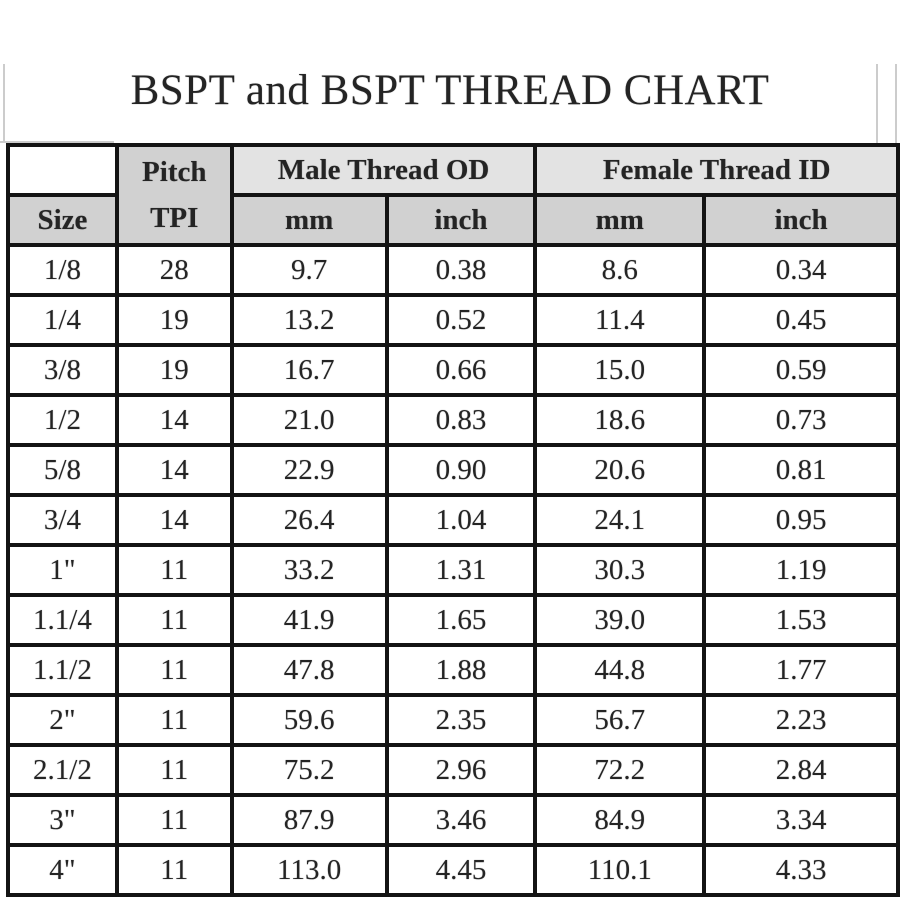  Describe the element at coordinates (801, 420) in the screenshot. I see `cell-female_inch: 0.73` at that location.